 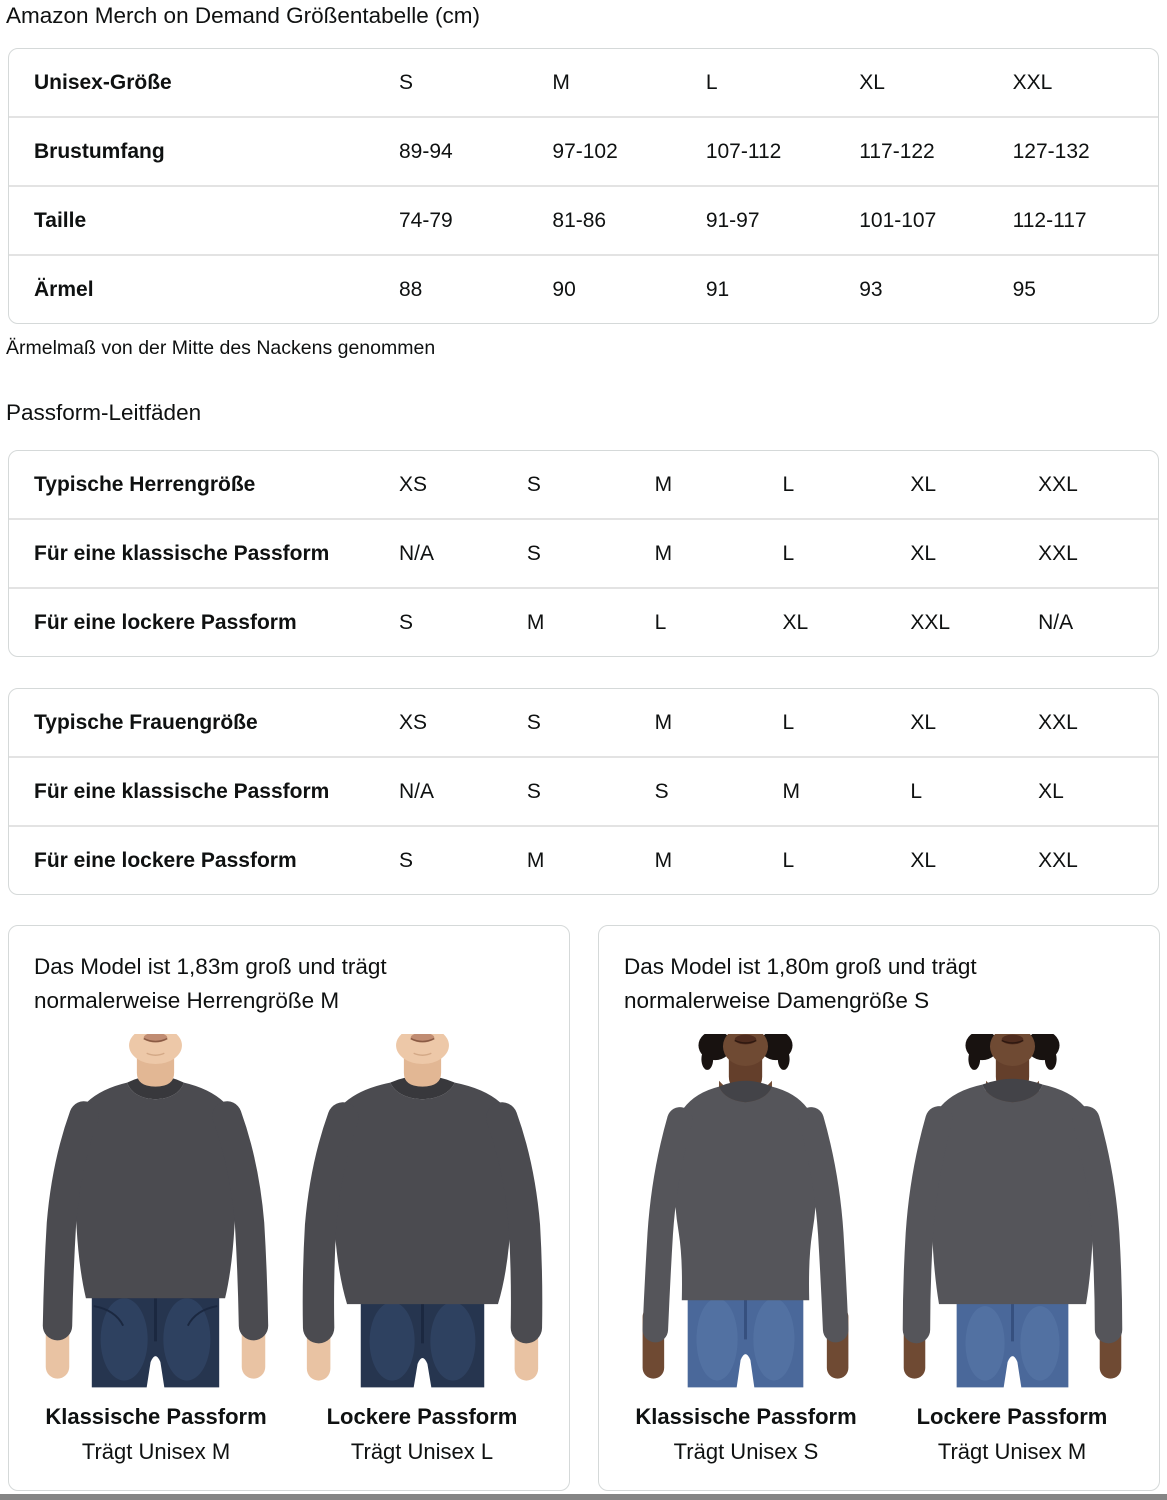 I want to click on female-model-classic-illustration, so click(x=745, y=1211).